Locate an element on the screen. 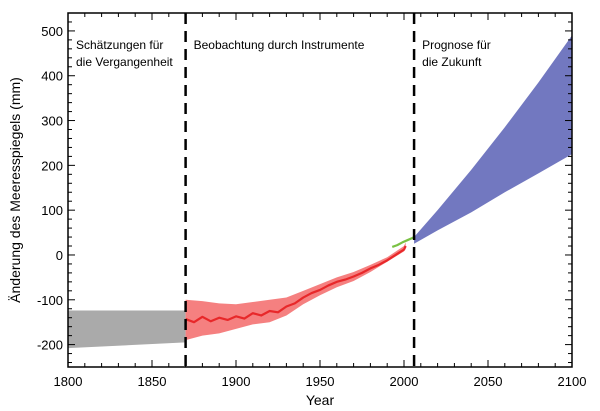 The image size is (600, 411). y-tick-label: 100 is located at coordinates (52, 210).